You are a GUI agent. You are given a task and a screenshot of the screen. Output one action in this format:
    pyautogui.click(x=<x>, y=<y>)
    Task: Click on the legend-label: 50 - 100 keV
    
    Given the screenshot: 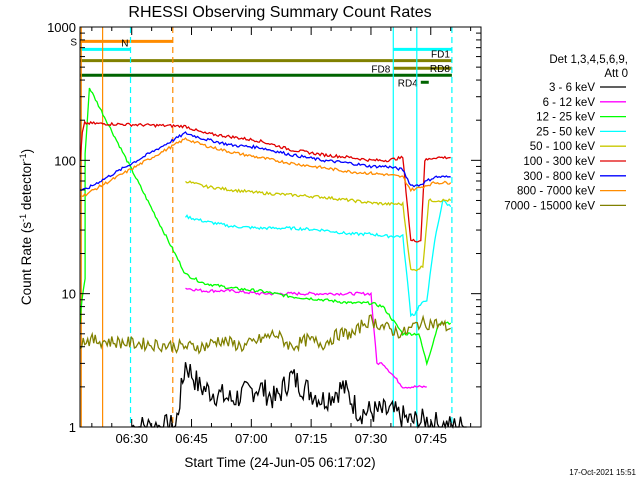 What is the action you would take?
    pyautogui.click(x=563, y=147)
    